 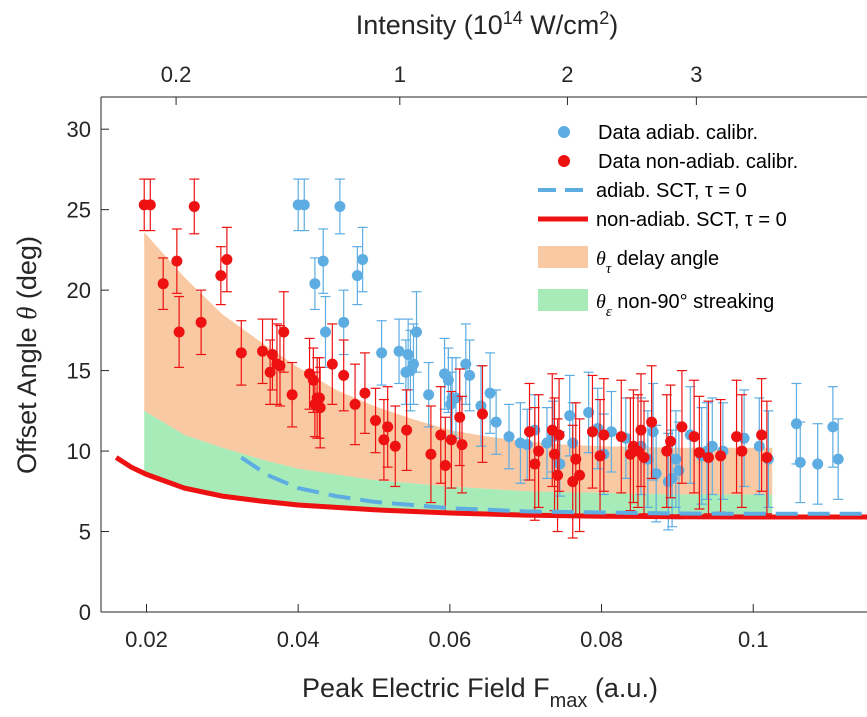 I want to click on y-tick-label: 15, so click(x=79, y=371).